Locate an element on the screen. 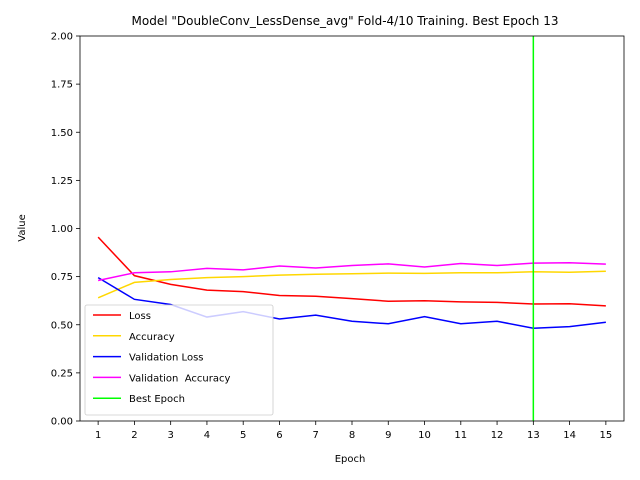  x-tick-label: 11 is located at coordinates (460, 435).